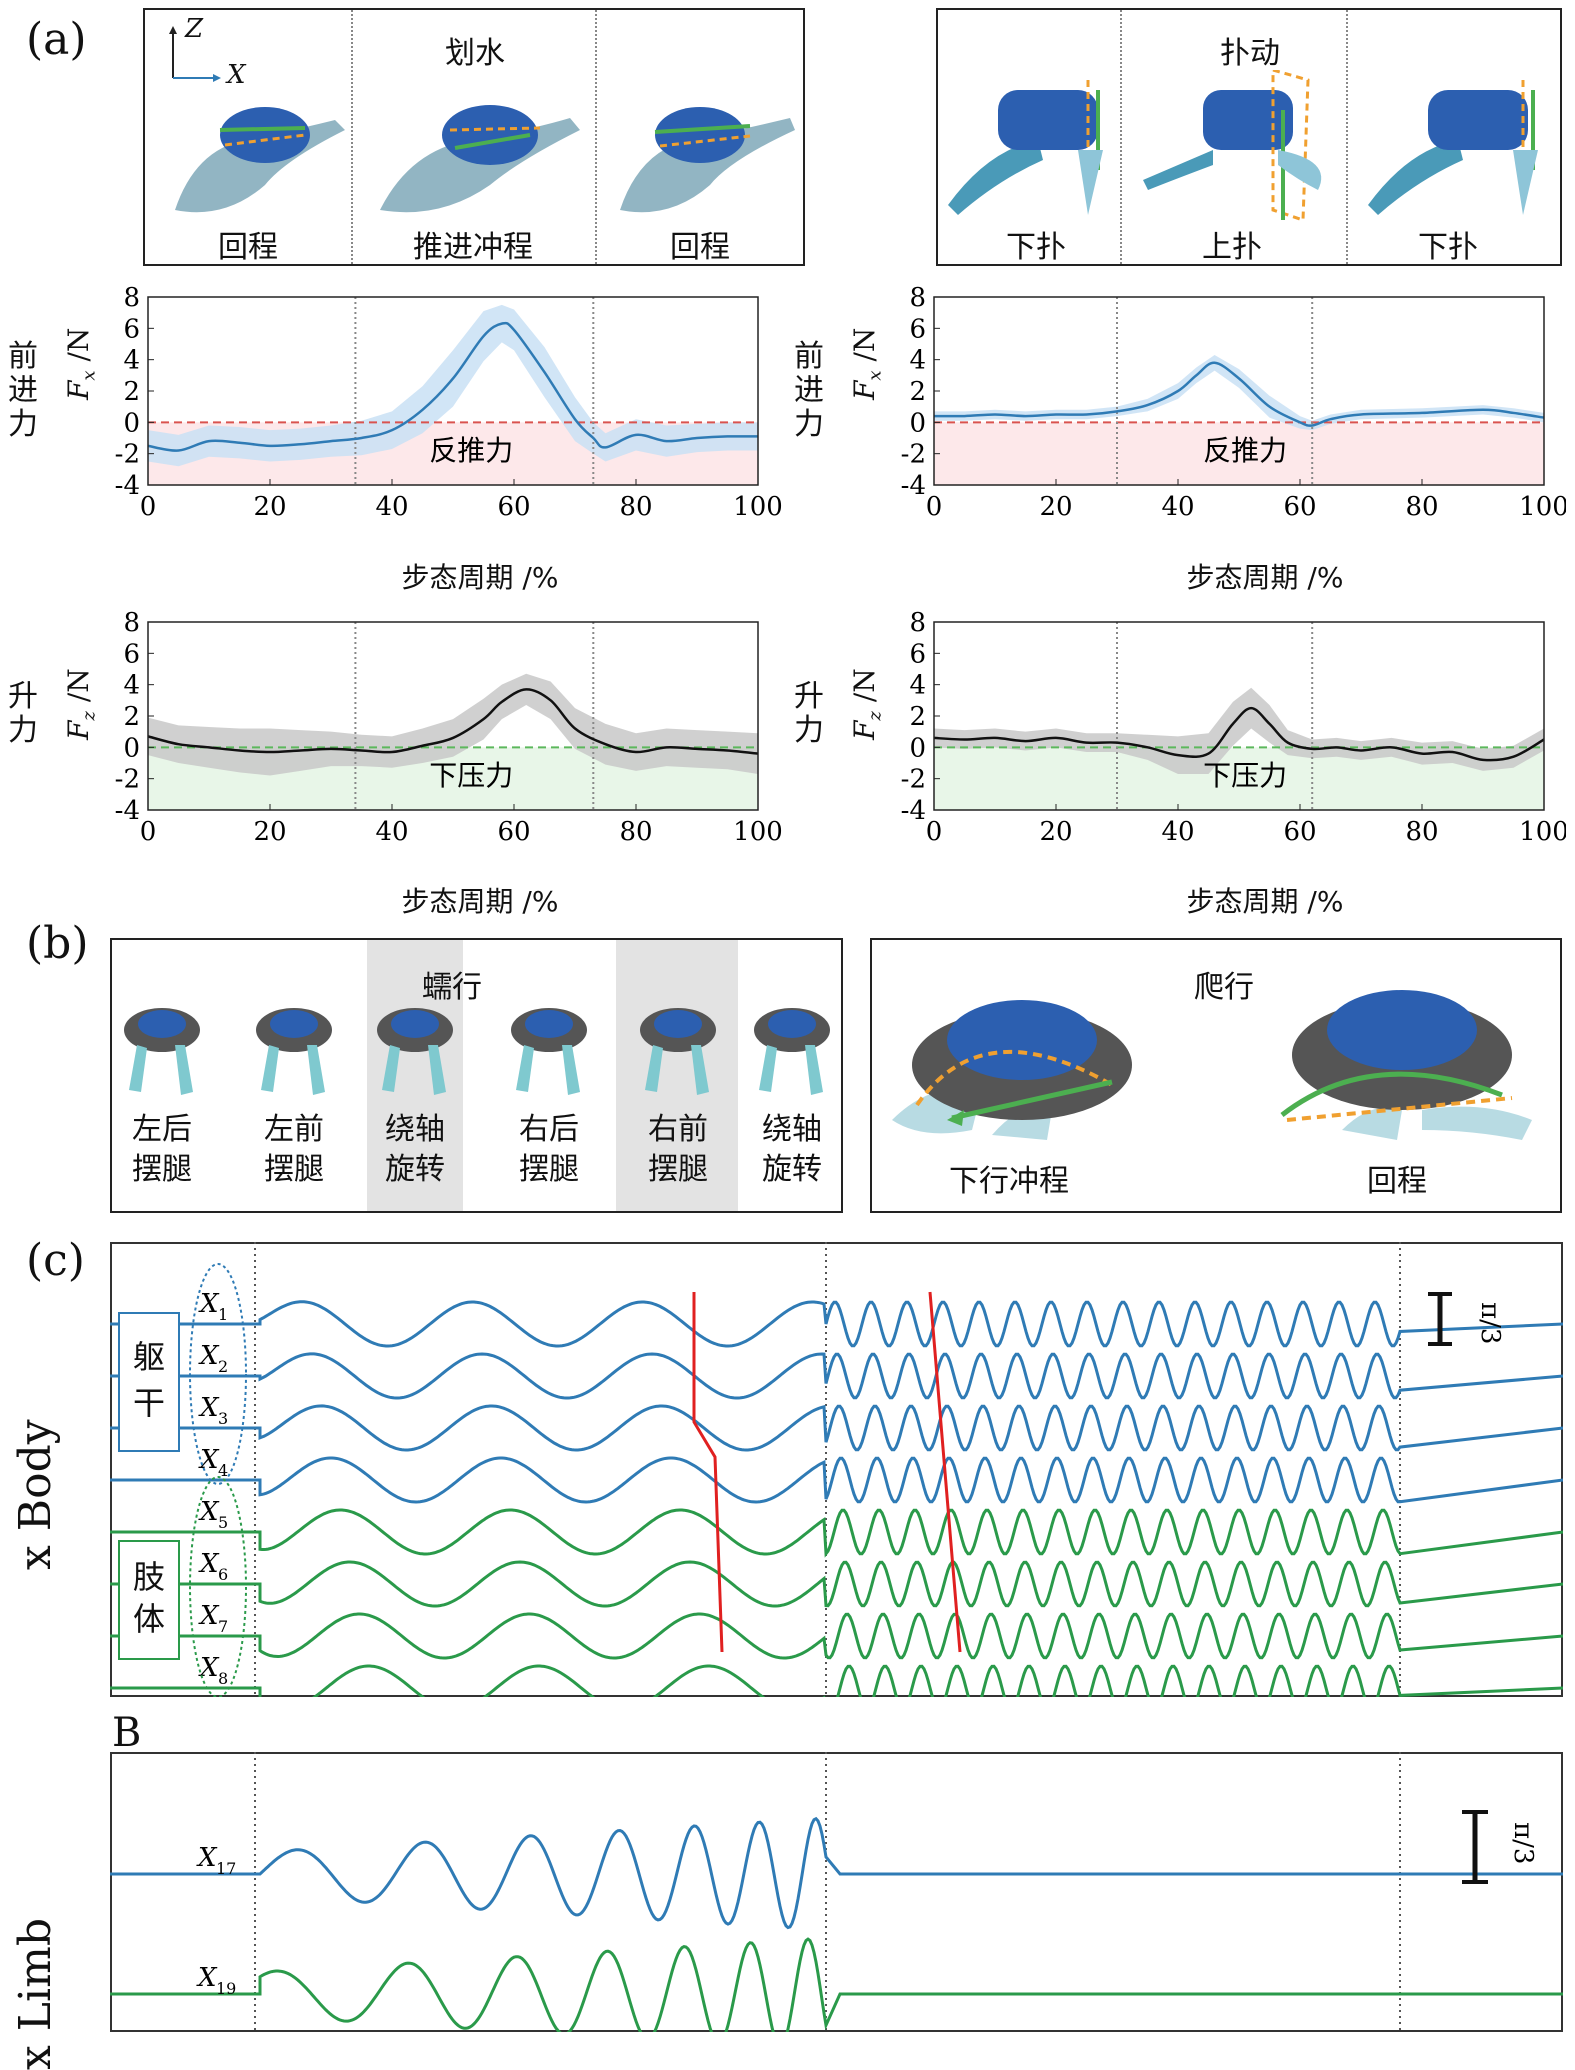 Image resolution: width=1575 pixels, height=2070 pixels. Describe the element at coordinates (471, 775) in the screenshot. I see `region-label: 下压力` at that location.